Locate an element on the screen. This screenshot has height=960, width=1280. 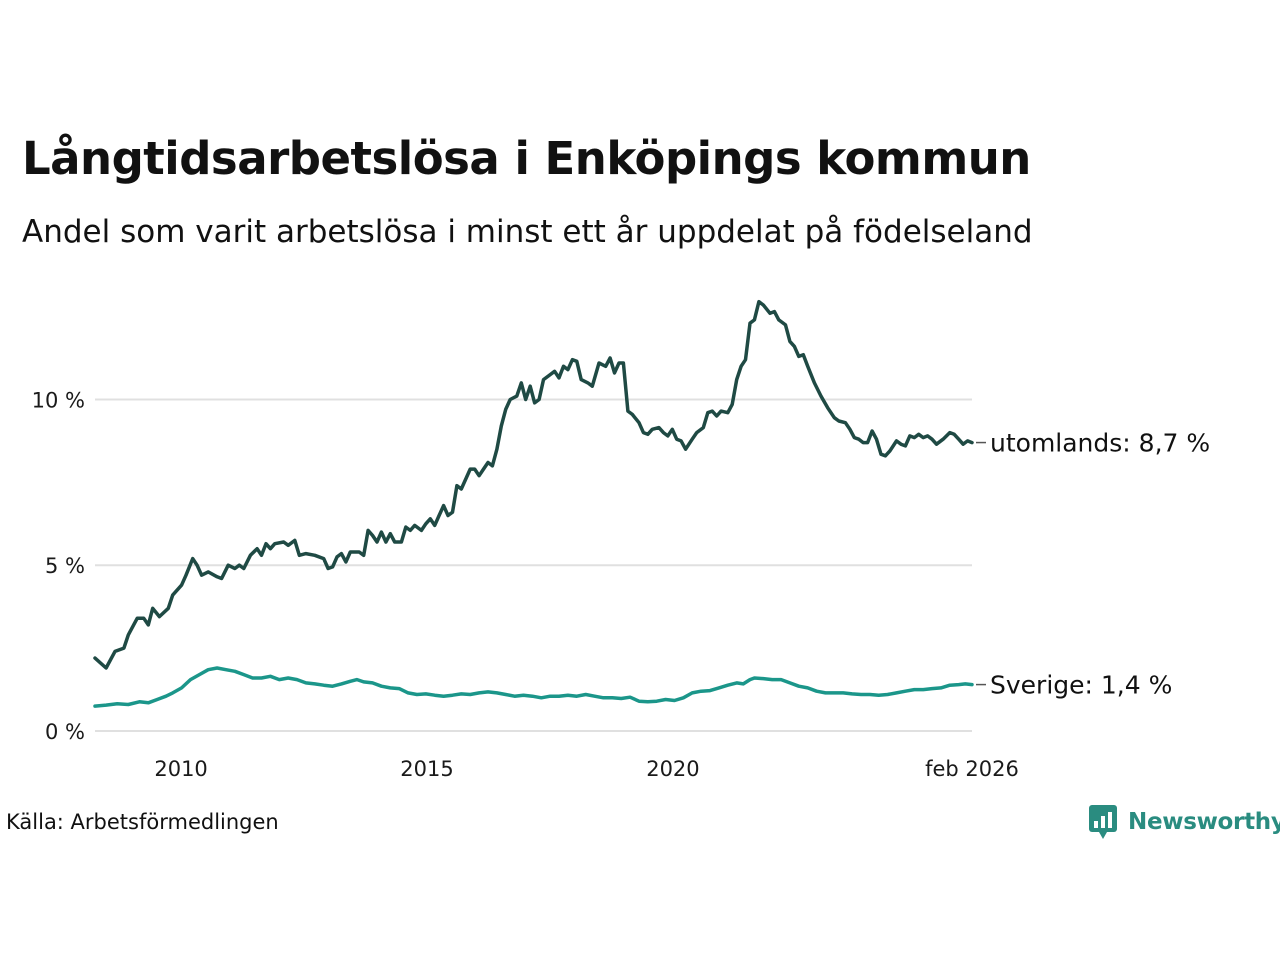
brand-name: Newsworthy is located at coordinates (1204, 822).